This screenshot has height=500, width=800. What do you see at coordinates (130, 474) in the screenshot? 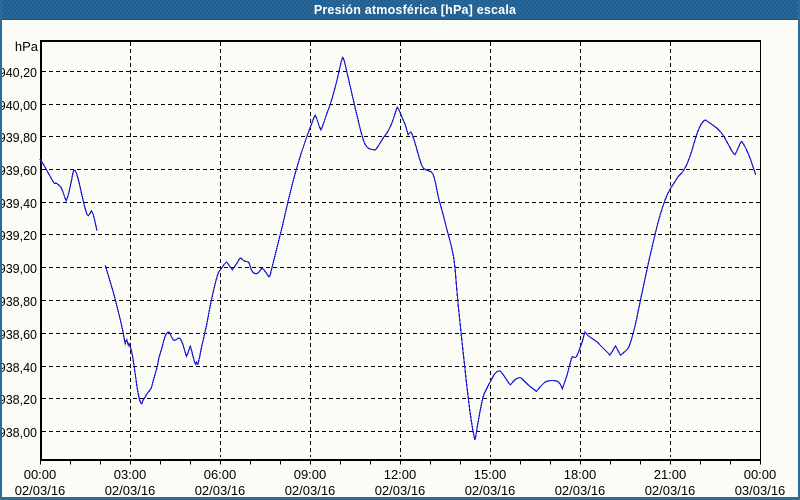
I see `svg-text: 03:00` at bounding box center [130, 474].